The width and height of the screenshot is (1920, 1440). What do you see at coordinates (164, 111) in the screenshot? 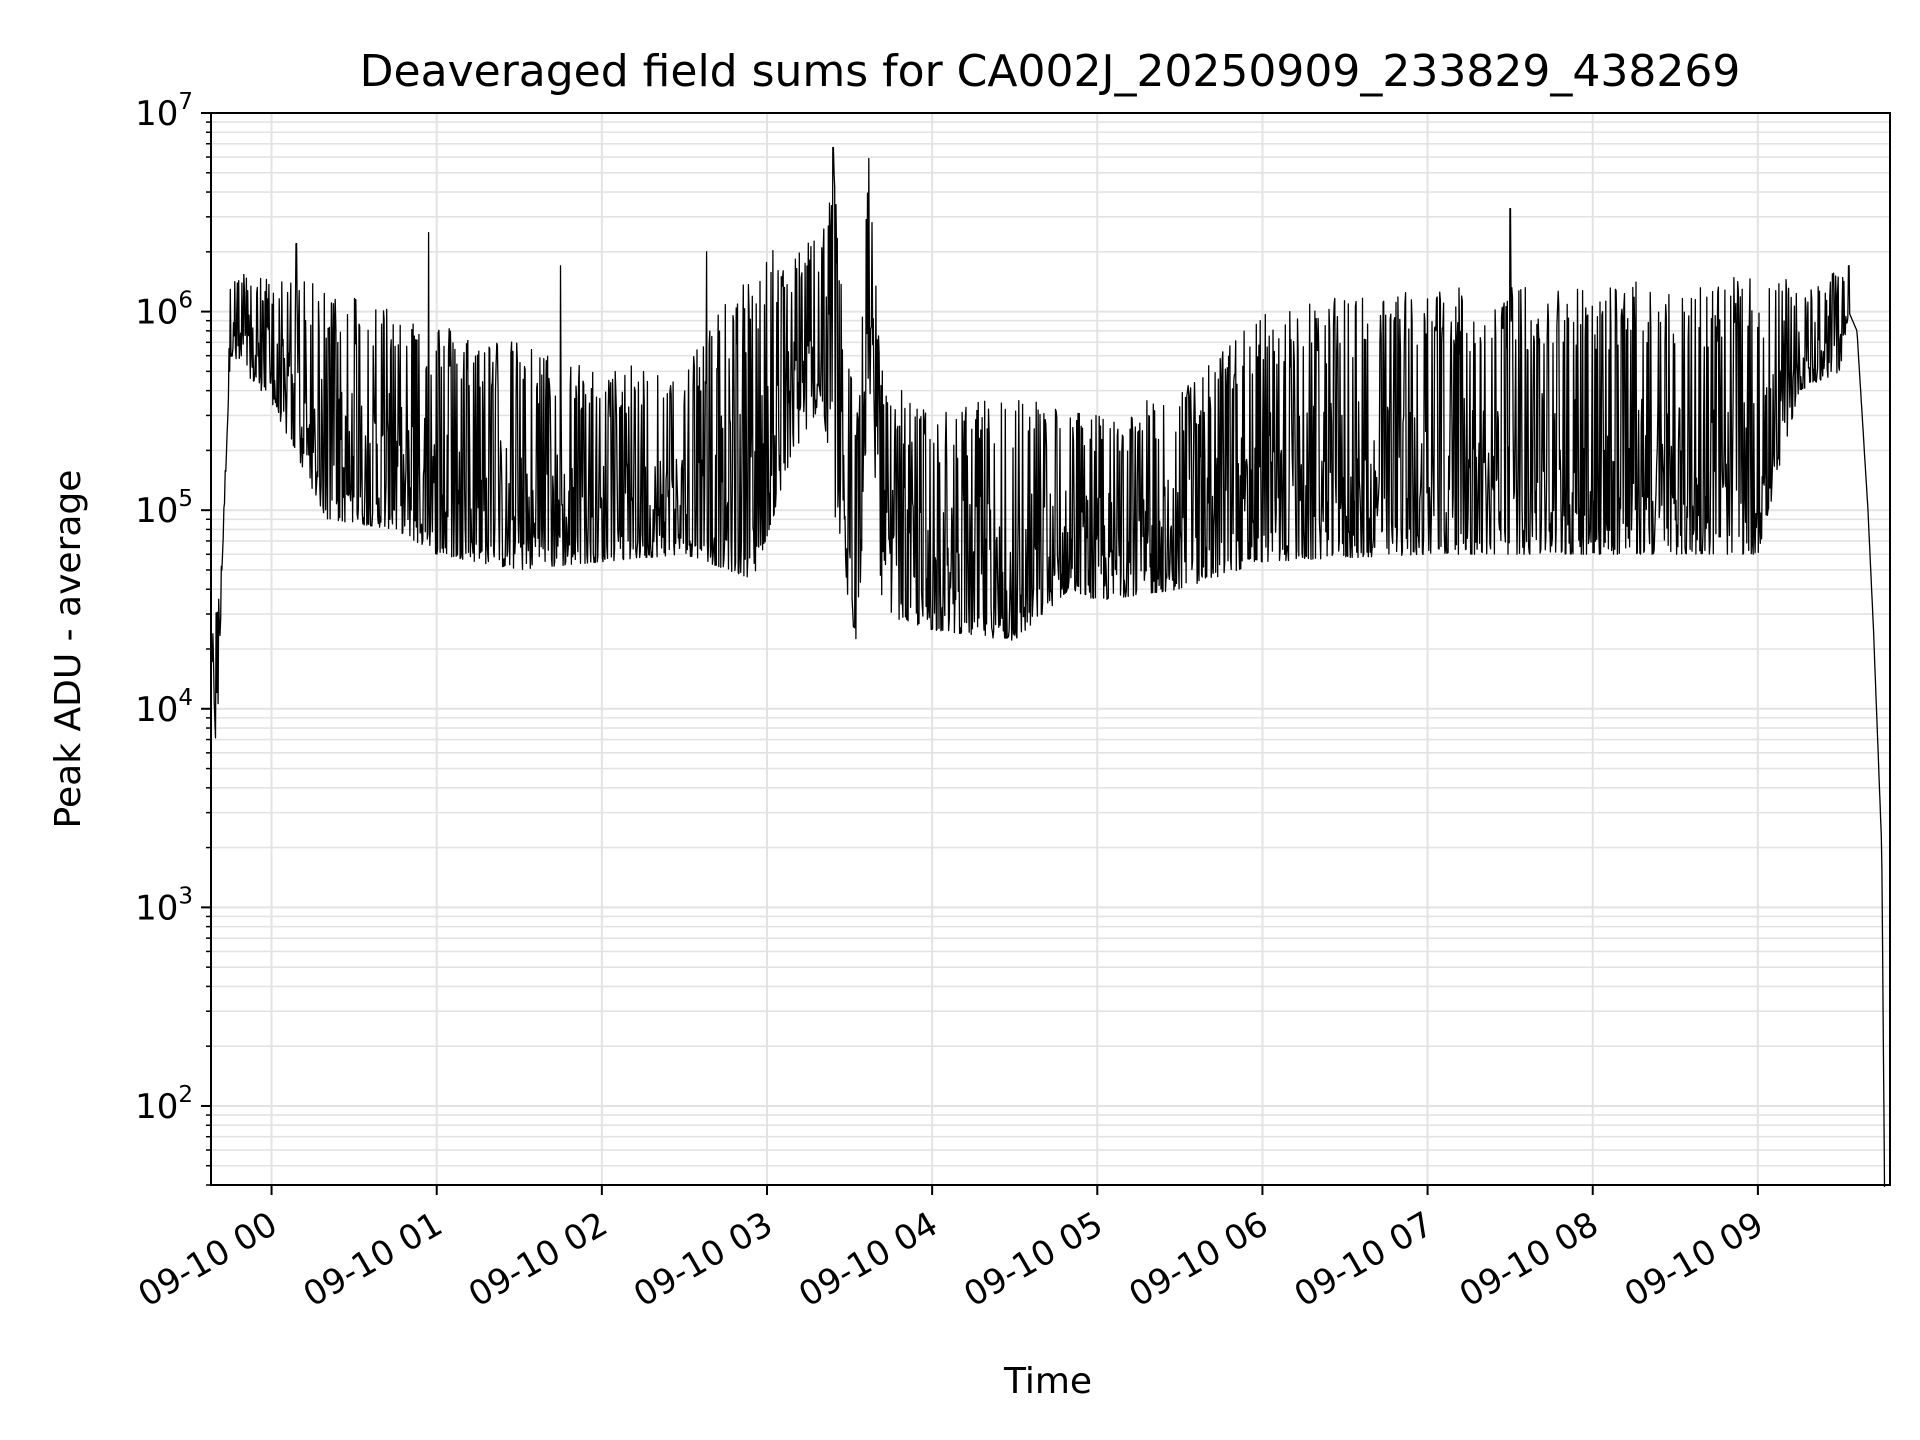
I see `y-tick-label: 10⁷` at bounding box center [164, 111].